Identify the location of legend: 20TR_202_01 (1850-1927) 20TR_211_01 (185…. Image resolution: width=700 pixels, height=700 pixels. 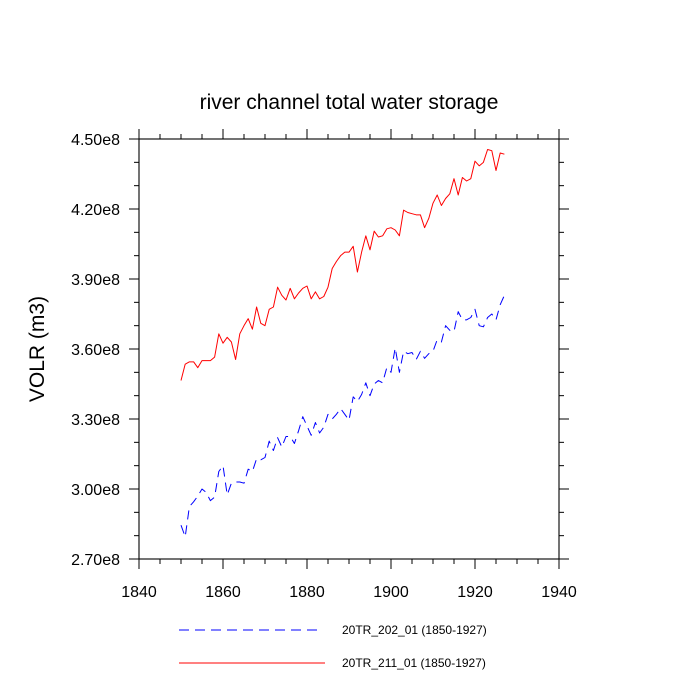
(333, 646).